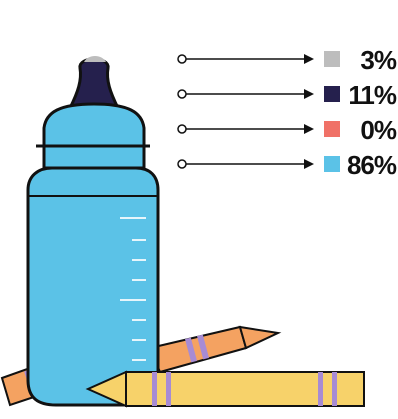 This screenshot has width=398, height=419. I want to click on legend-row: 11%, so click(287, 95).